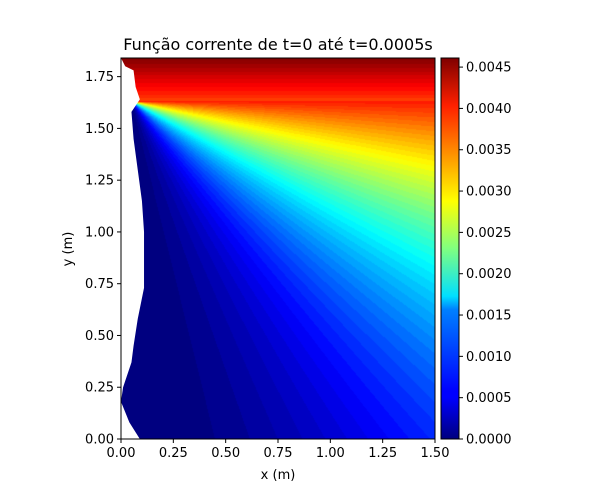  Describe the element at coordinates (278, 475) in the screenshot. I see `x-axis-label: x (m)` at that location.